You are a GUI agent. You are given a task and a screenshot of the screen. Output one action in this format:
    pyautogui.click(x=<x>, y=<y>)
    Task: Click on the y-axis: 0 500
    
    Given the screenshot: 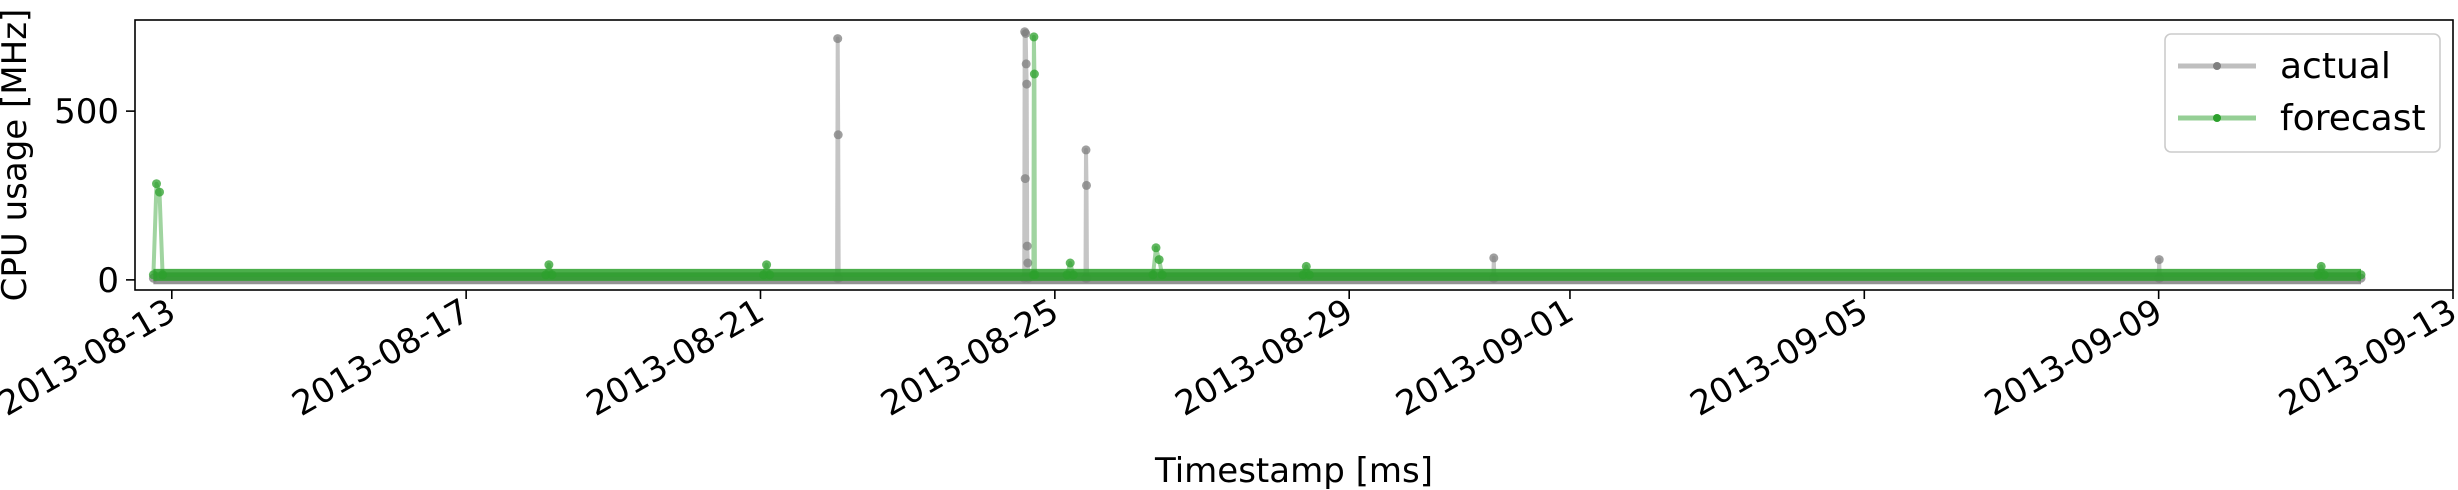 What is the action you would take?
    pyautogui.click(x=94, y=196)
    